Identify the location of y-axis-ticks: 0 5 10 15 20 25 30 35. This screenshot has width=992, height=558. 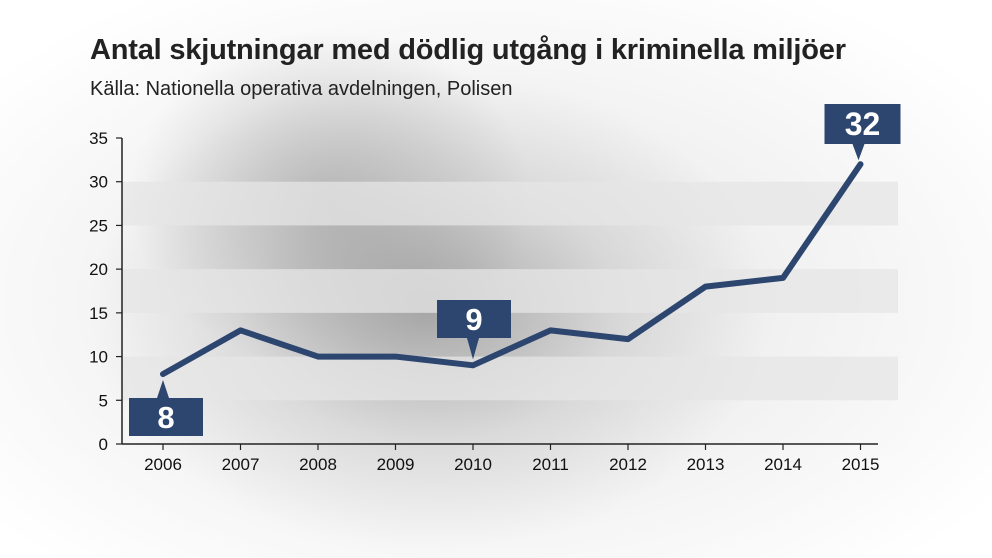
(105, 291).